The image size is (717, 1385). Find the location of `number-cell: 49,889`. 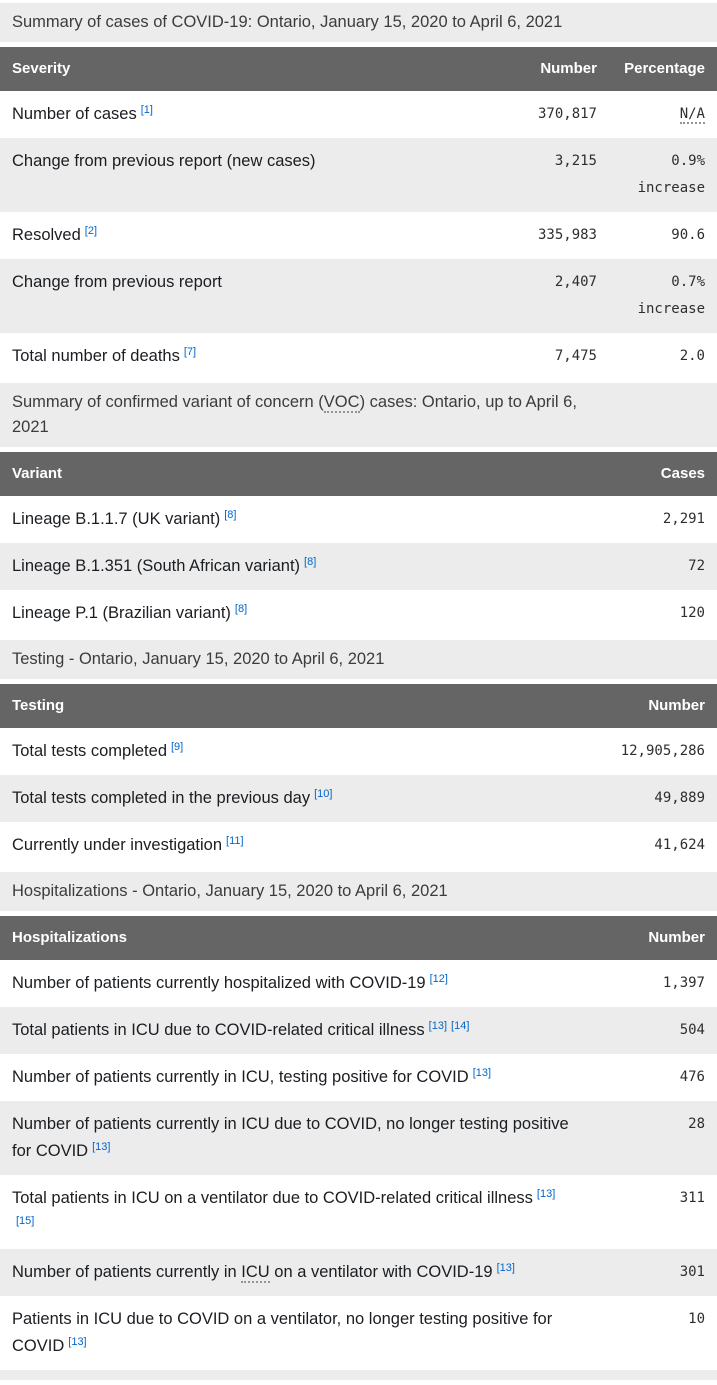

number-cell: 49,889 is located at coordinates (652, 798).